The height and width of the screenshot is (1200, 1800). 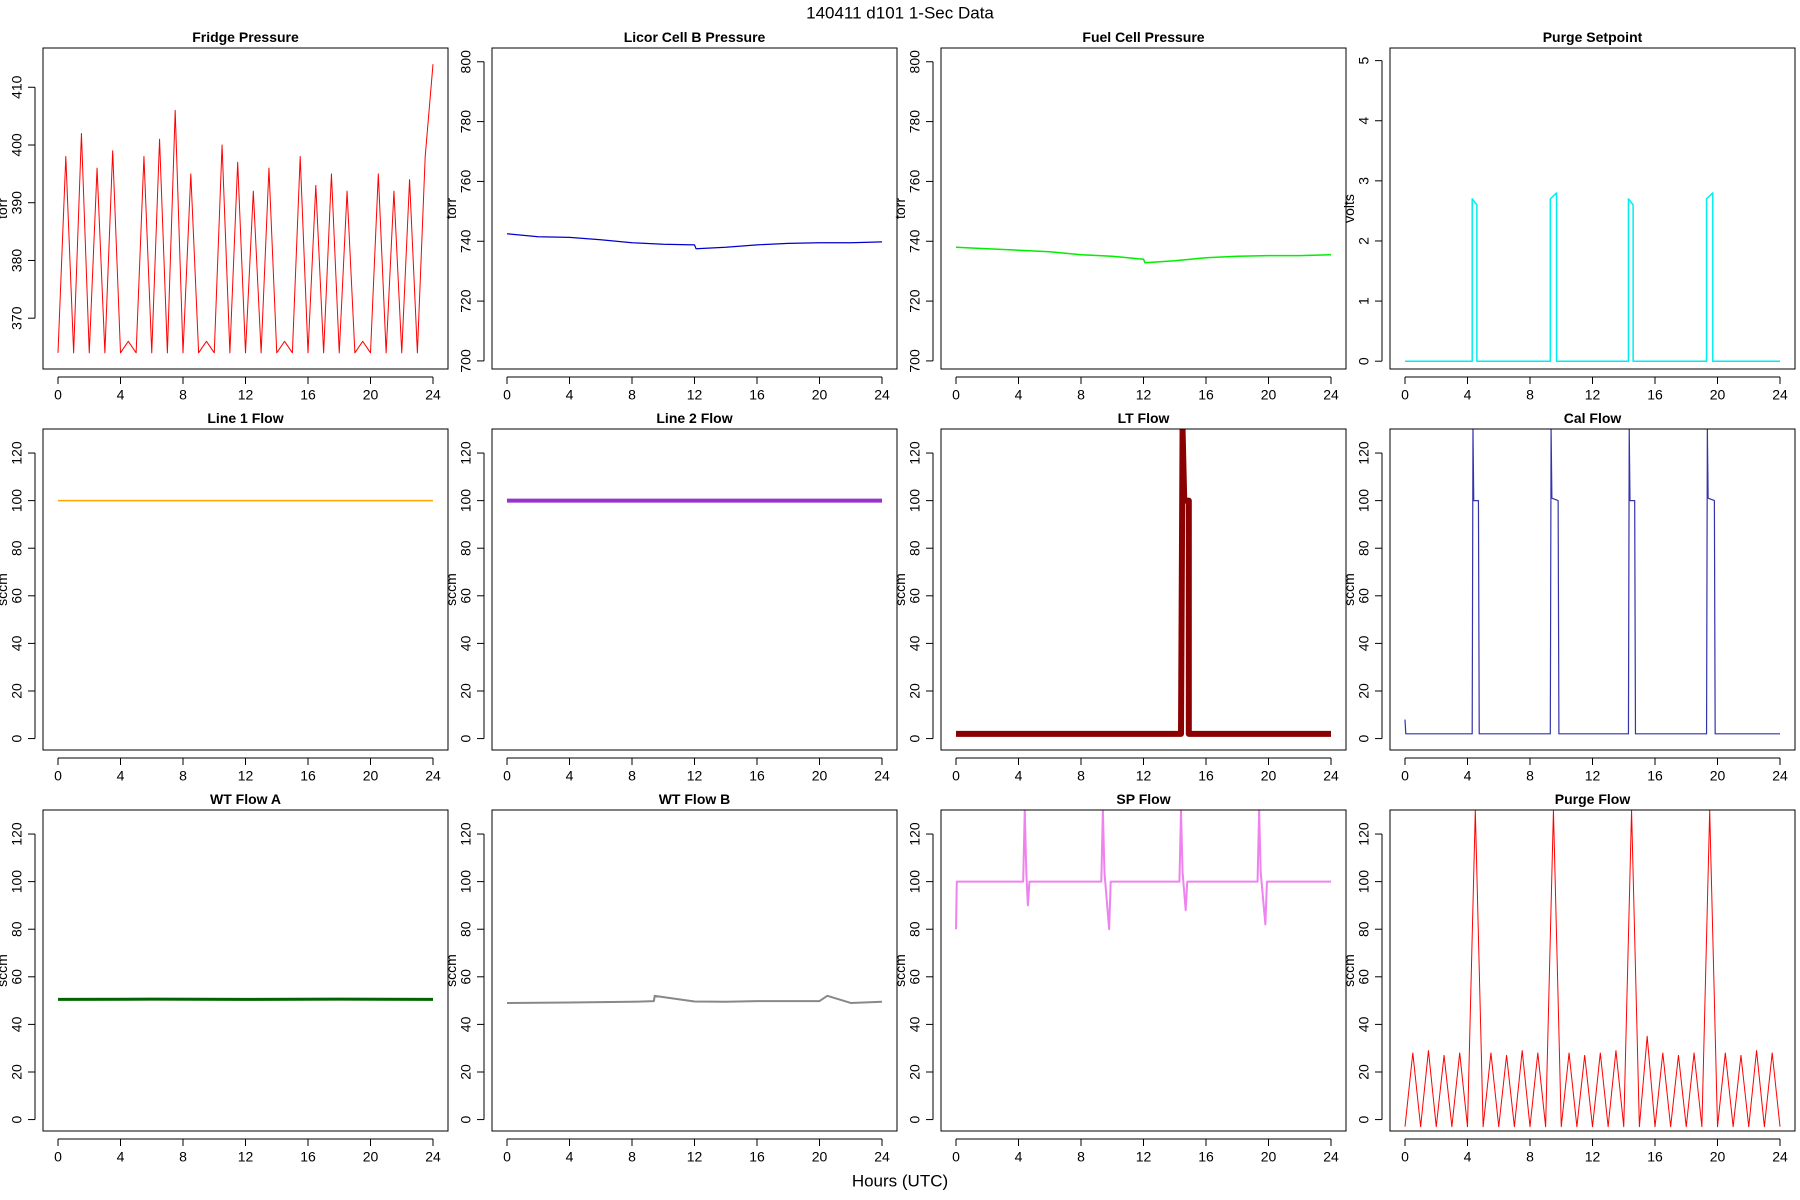 What do you see at coordinates (900, 1180) in the screenshot?
I see `x-axis-label: Hours (UTC)` at bounding box center [900, 1180].